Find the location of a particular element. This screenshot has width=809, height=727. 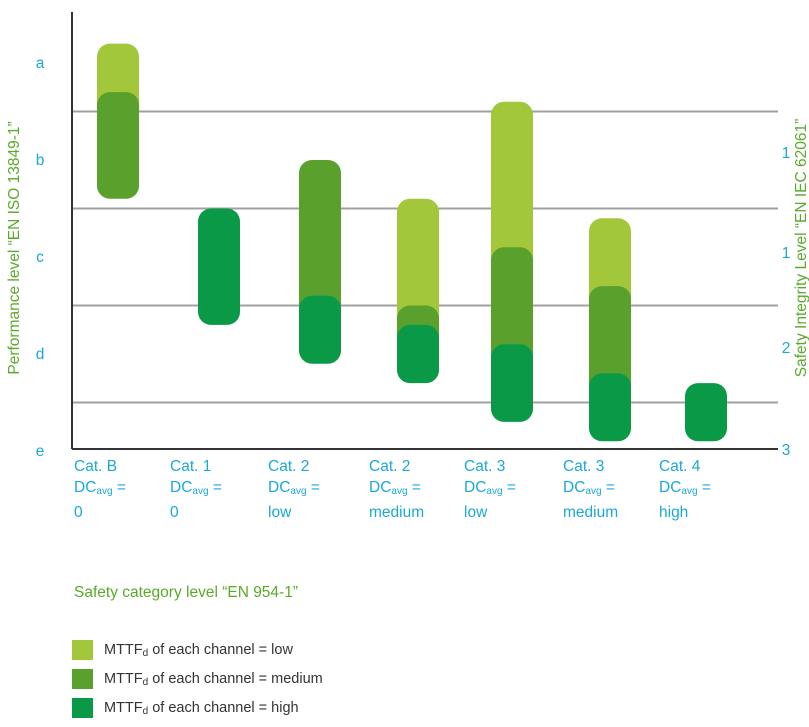

category-label: Cat. 1 DCavg = 0 is located at coordinates (217, 489).